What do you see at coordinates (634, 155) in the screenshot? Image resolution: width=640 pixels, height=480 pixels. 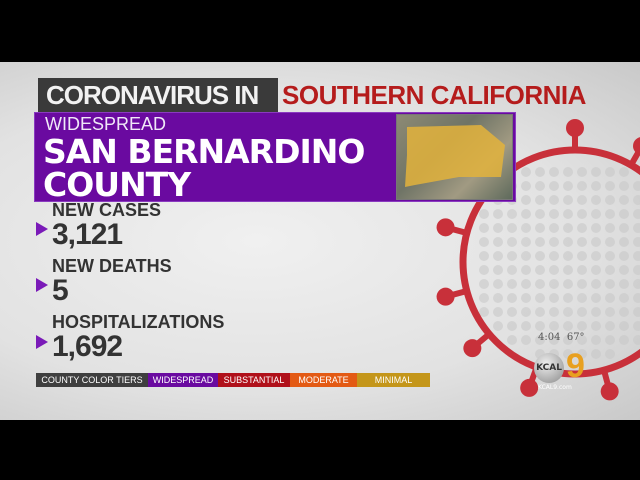 I see `virus-spike` at bounding box center [634, 155].